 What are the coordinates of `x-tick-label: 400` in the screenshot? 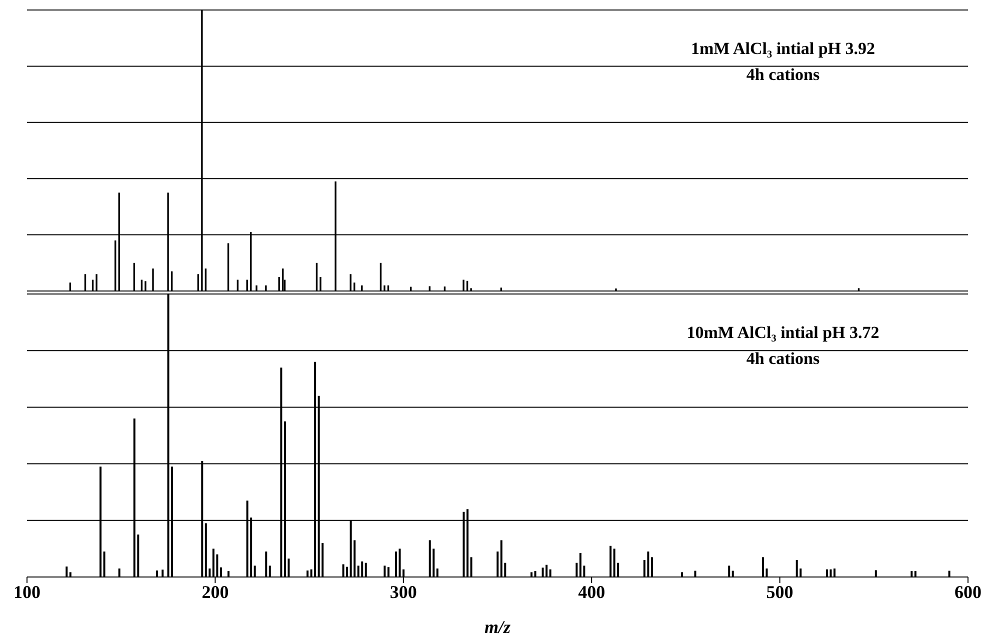 It's located at (592, 592).